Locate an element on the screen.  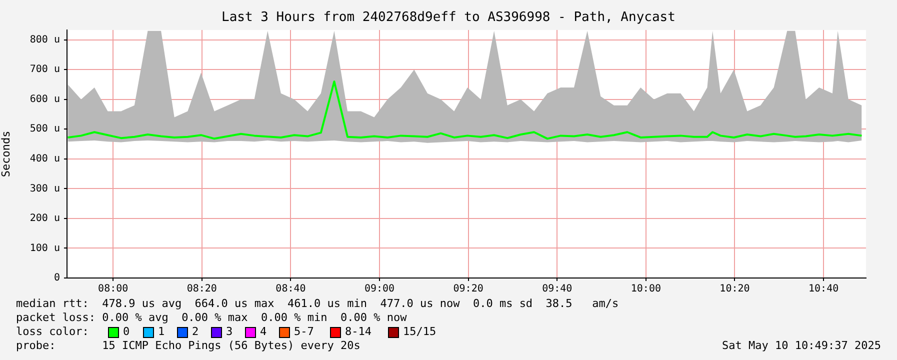
y-tick-label: 200 u is located at coordinates (45, 218).